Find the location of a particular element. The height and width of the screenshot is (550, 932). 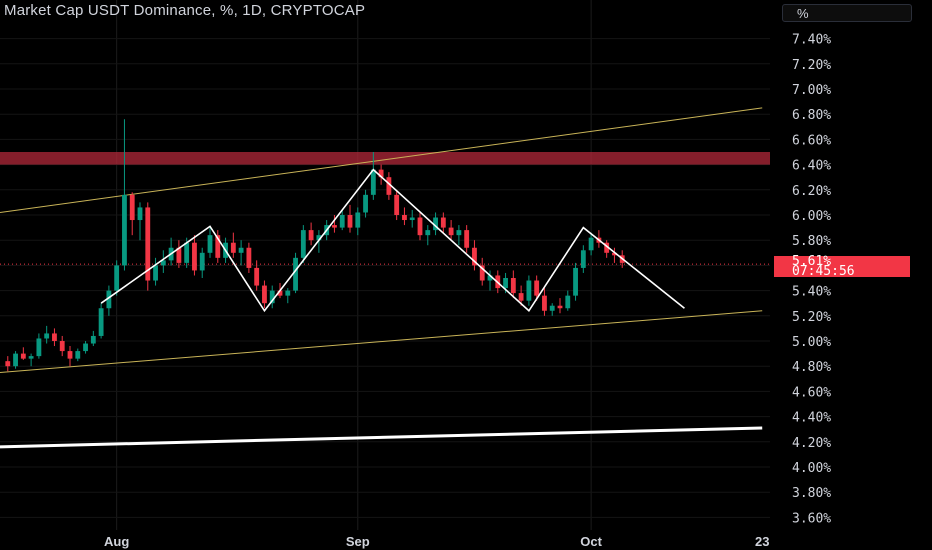

y-tick-label: 4.80% is located at coordinates (811, 367).